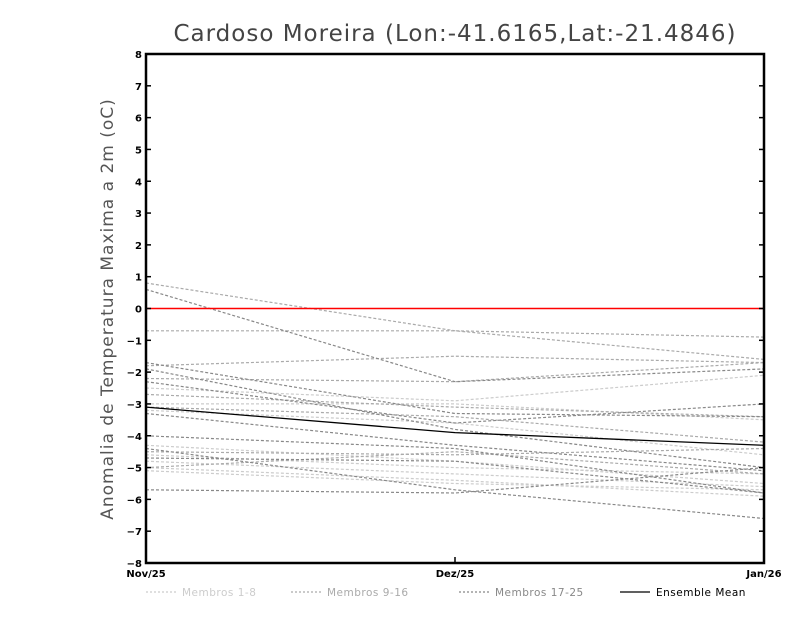 This screenshot has width=800, height=618. What do you see at coordinates (763, 574) in the screenshot?
I see `x-tick-label: Jan/26` at bounding box center [763, 574].